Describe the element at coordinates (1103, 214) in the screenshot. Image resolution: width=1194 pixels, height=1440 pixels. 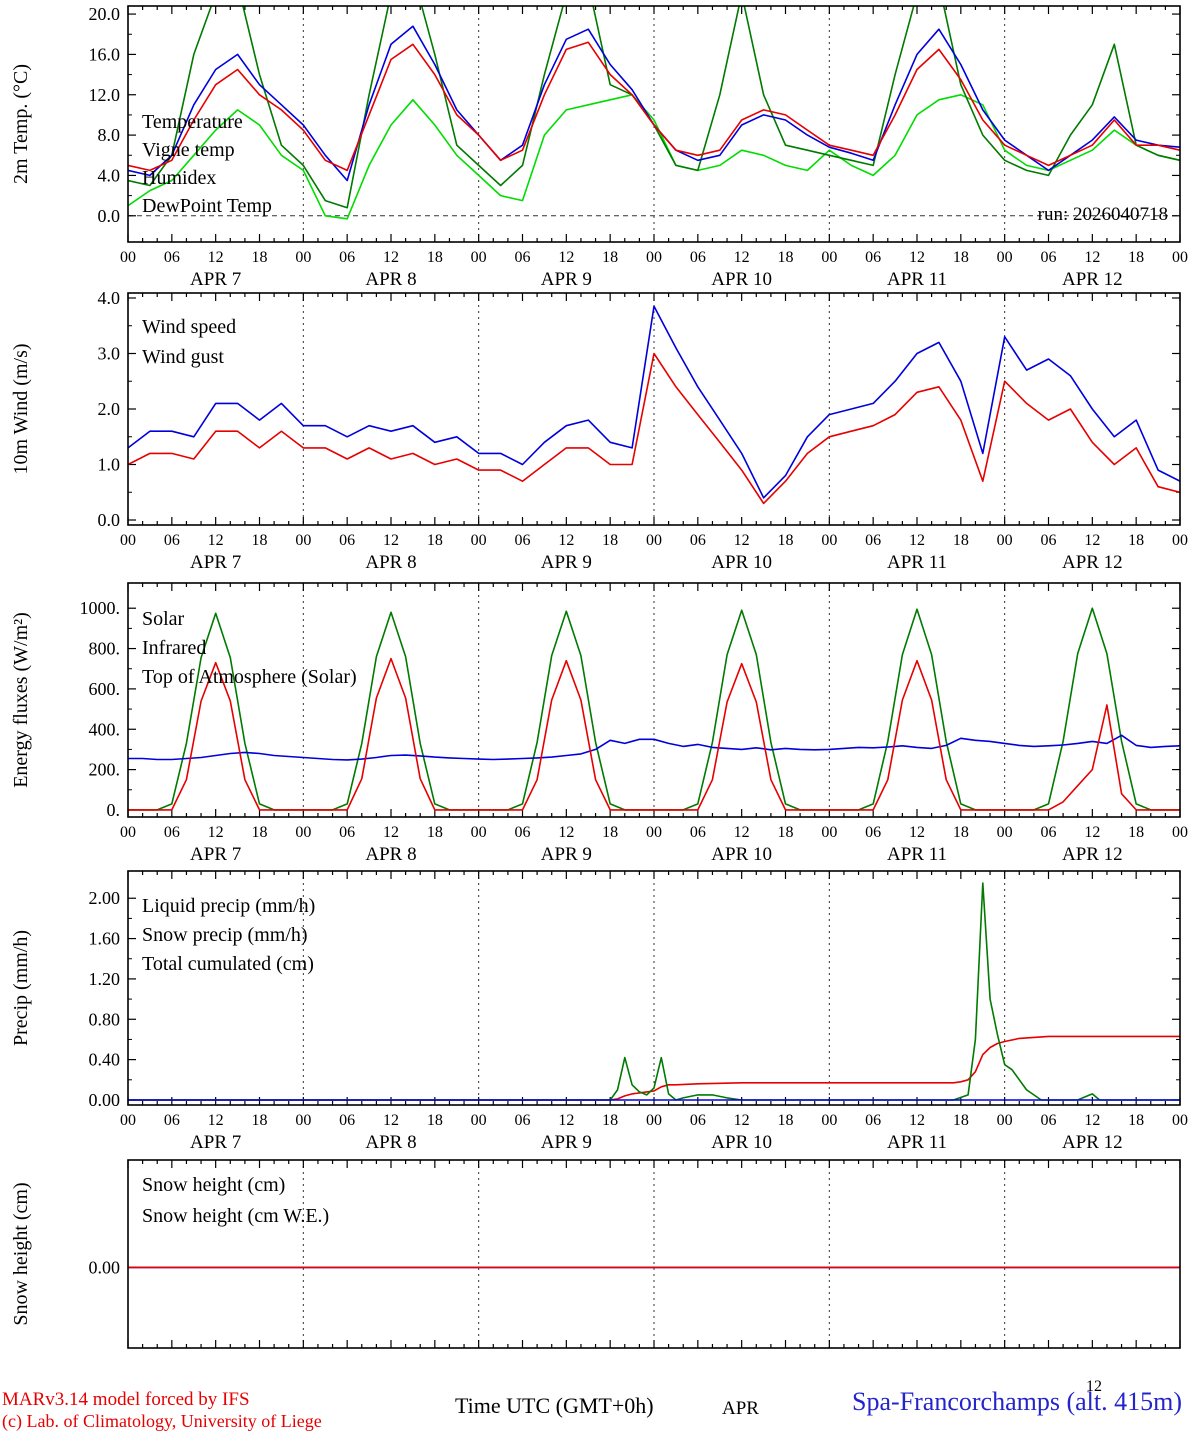
I see `run-label: run: 2026040718` at that location.